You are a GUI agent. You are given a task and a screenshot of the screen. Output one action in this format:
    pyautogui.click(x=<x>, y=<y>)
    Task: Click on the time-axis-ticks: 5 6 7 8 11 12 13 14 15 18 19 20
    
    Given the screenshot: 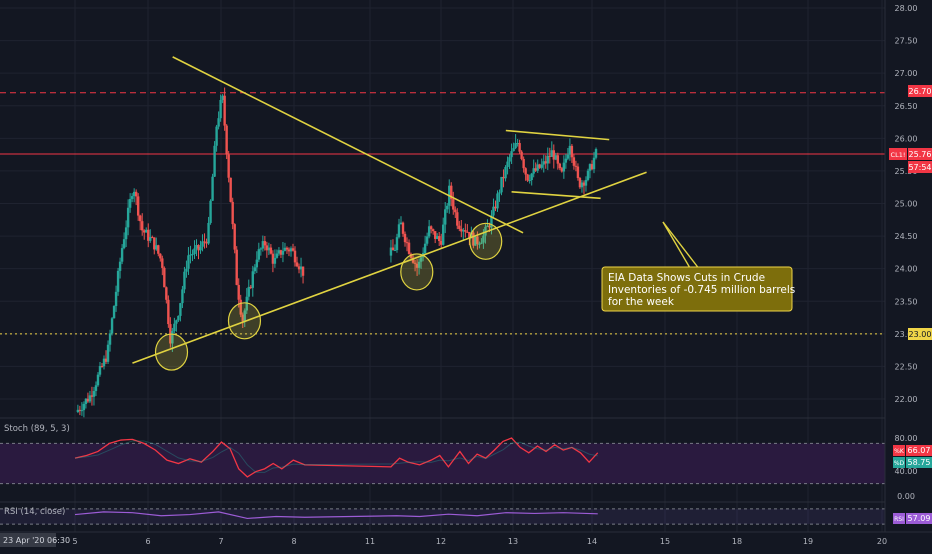 What is the action you would take?
    pyautogui.click(x=479, y=541)
    